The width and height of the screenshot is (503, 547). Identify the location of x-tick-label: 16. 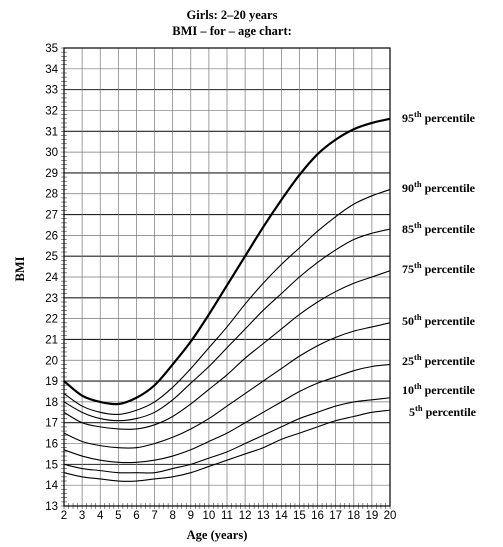
(317, 516).